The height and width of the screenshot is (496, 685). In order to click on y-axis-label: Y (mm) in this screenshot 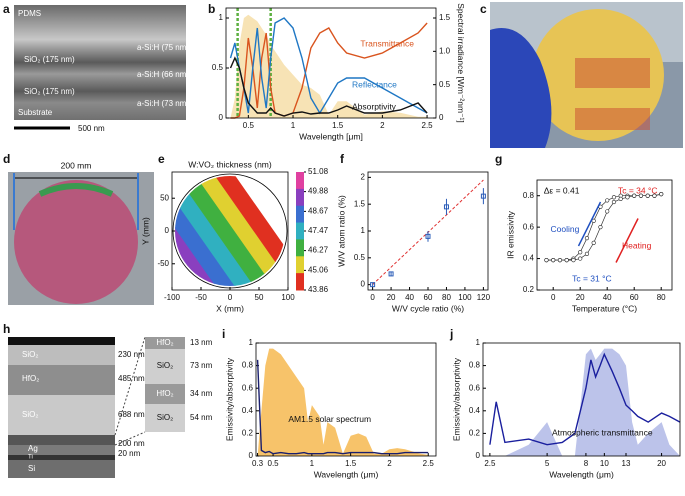, I will do `click(145, 231)`.